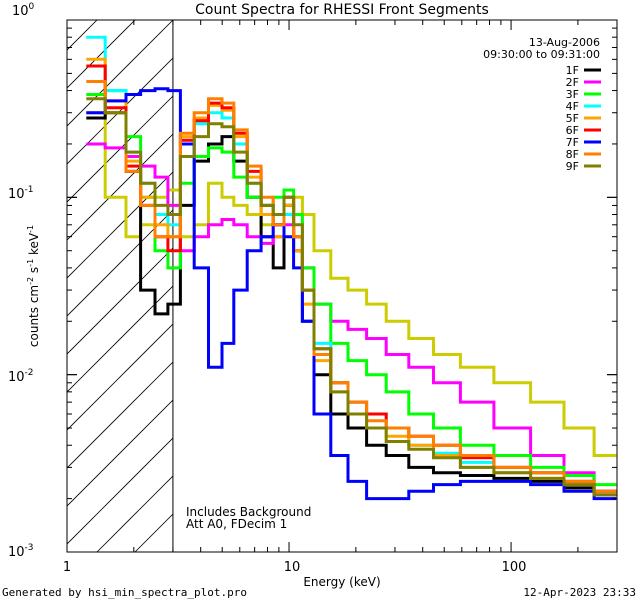 This screenshot has height=600, width=640. Describe the element at coordinates (124, 592) in the screenshot. I see `footer-generated-by: Generated by hsi_min_spectra_plot.pro` at that location.